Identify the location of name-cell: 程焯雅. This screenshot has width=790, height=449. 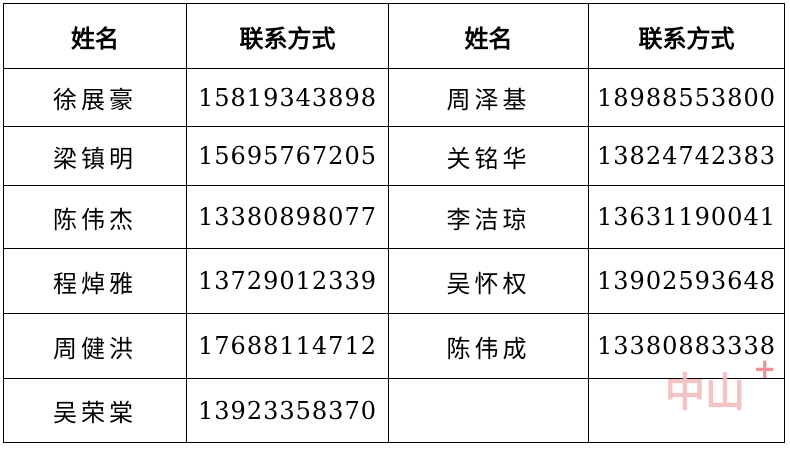
(95, 281).